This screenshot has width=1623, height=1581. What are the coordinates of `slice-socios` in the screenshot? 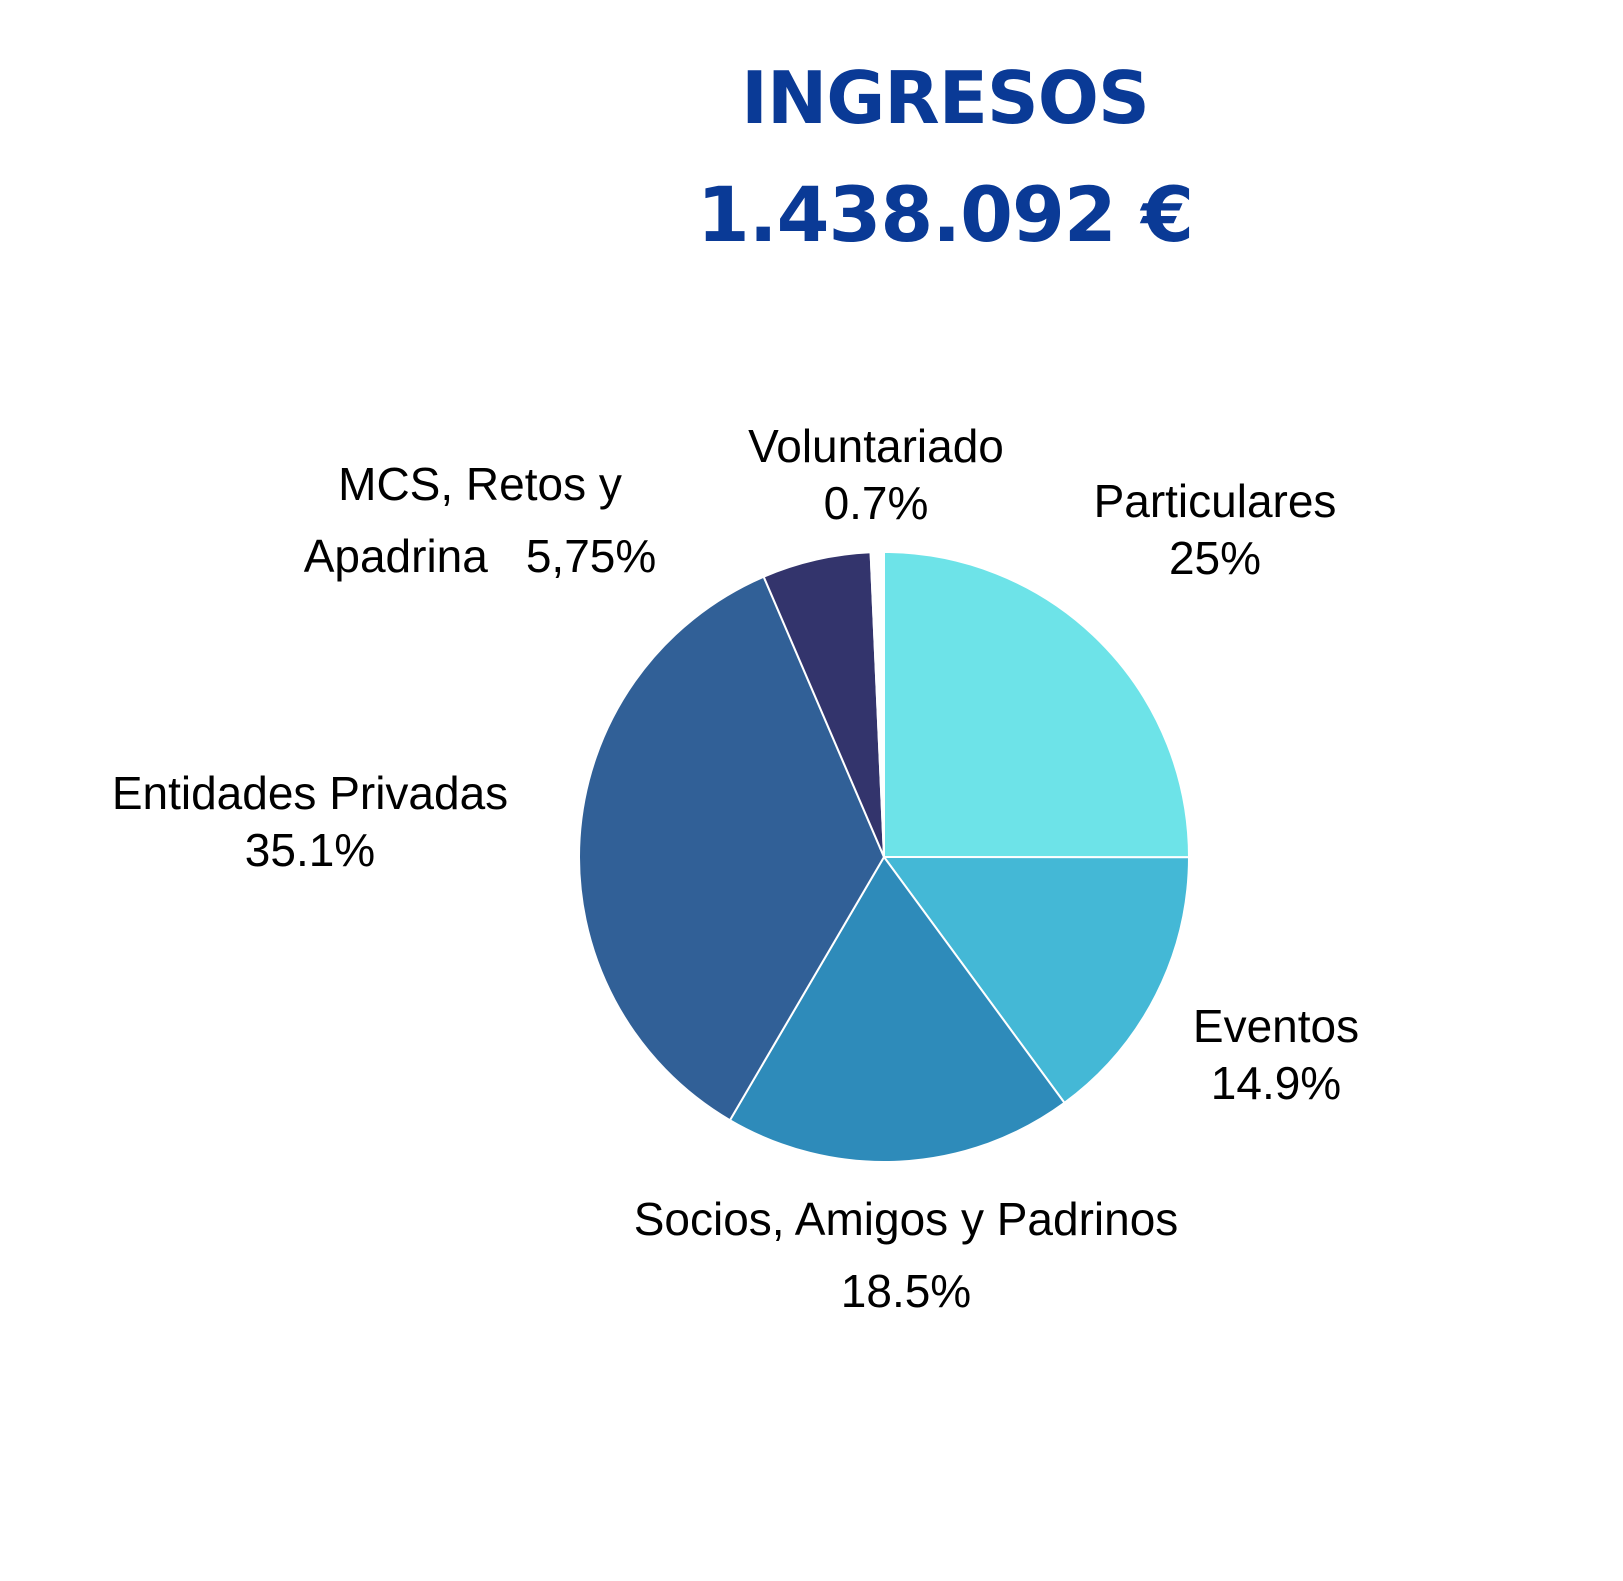 It's located at (897, 1009).